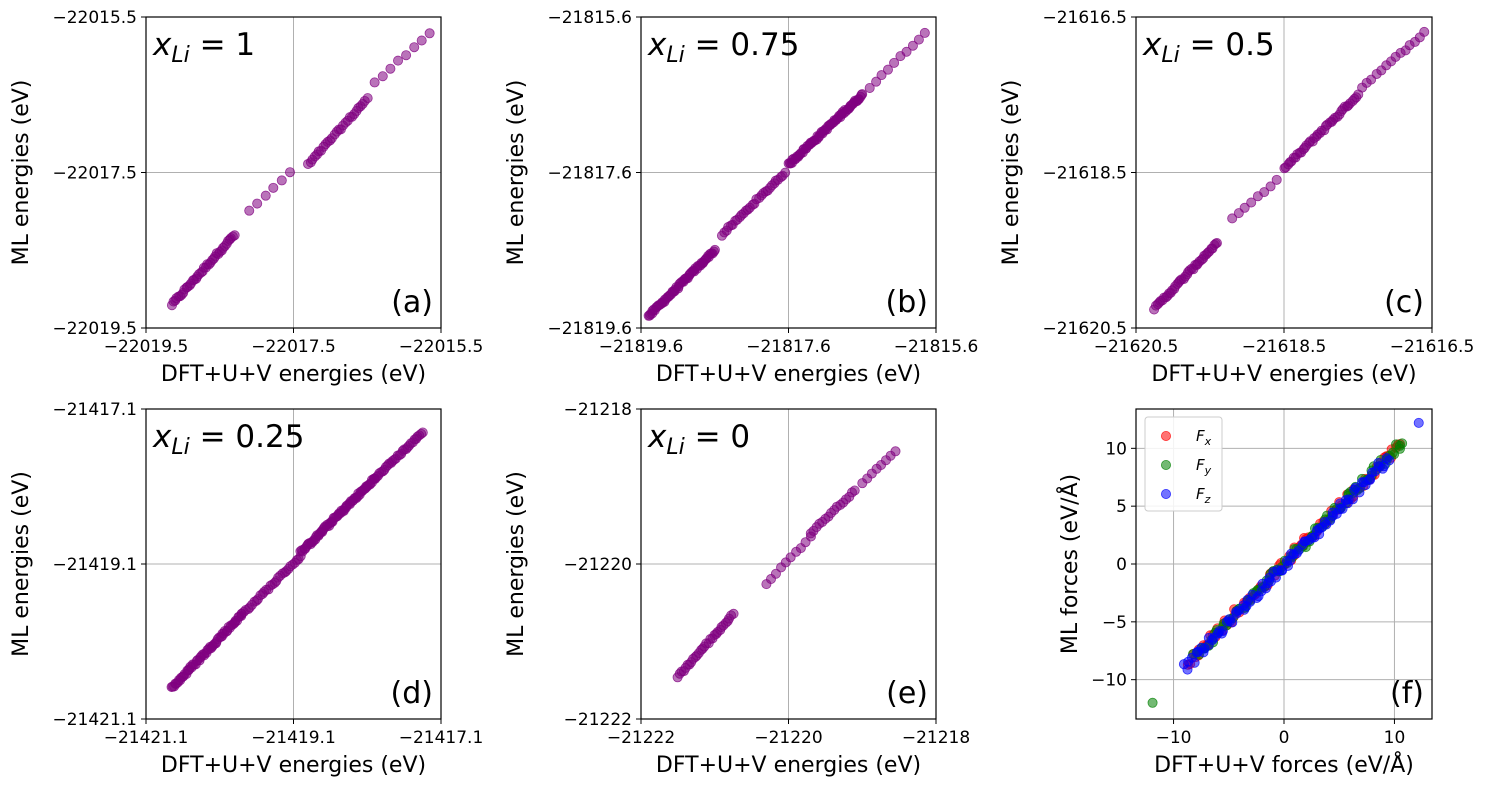 This screenshot has width=1490, height=790. I want to click on y-tick-label: 0, so click(1121, 565).